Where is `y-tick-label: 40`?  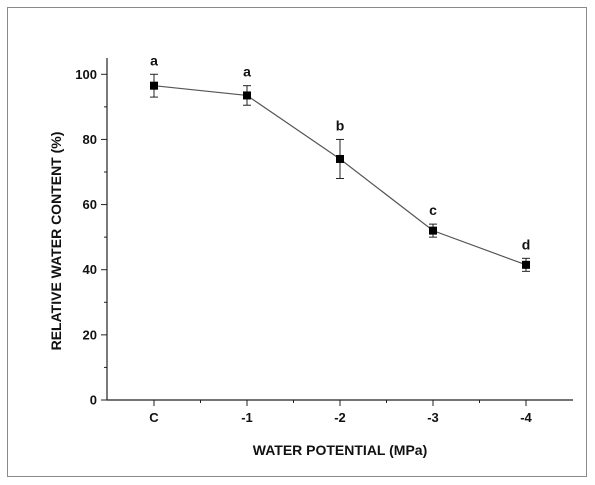
y-tick-label: 40 is located at coordinates (90, 269).